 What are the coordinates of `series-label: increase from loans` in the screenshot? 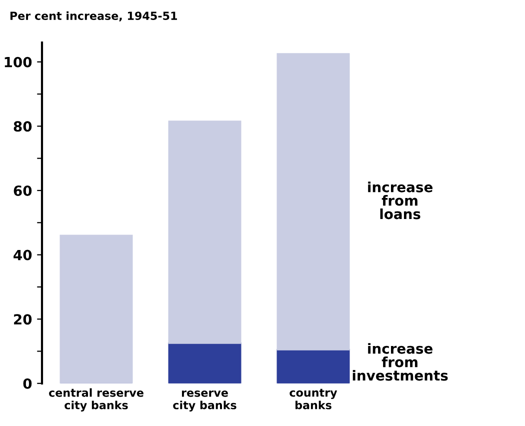 It's located at (400, 201).